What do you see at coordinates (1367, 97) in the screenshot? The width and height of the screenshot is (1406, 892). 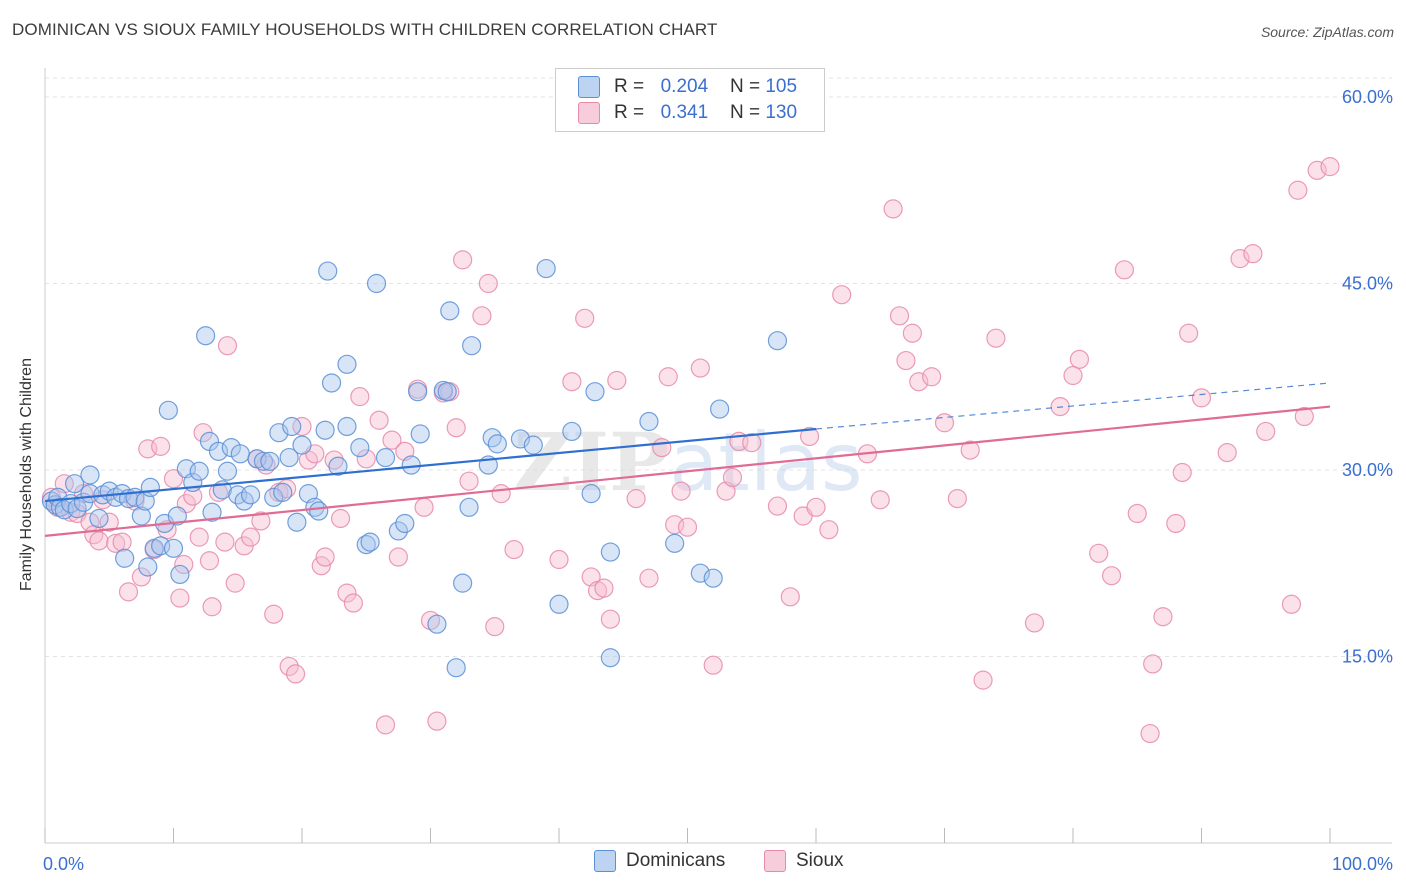 I see `y-tick-label: 60.0%` at bounding box center [1367, 97].